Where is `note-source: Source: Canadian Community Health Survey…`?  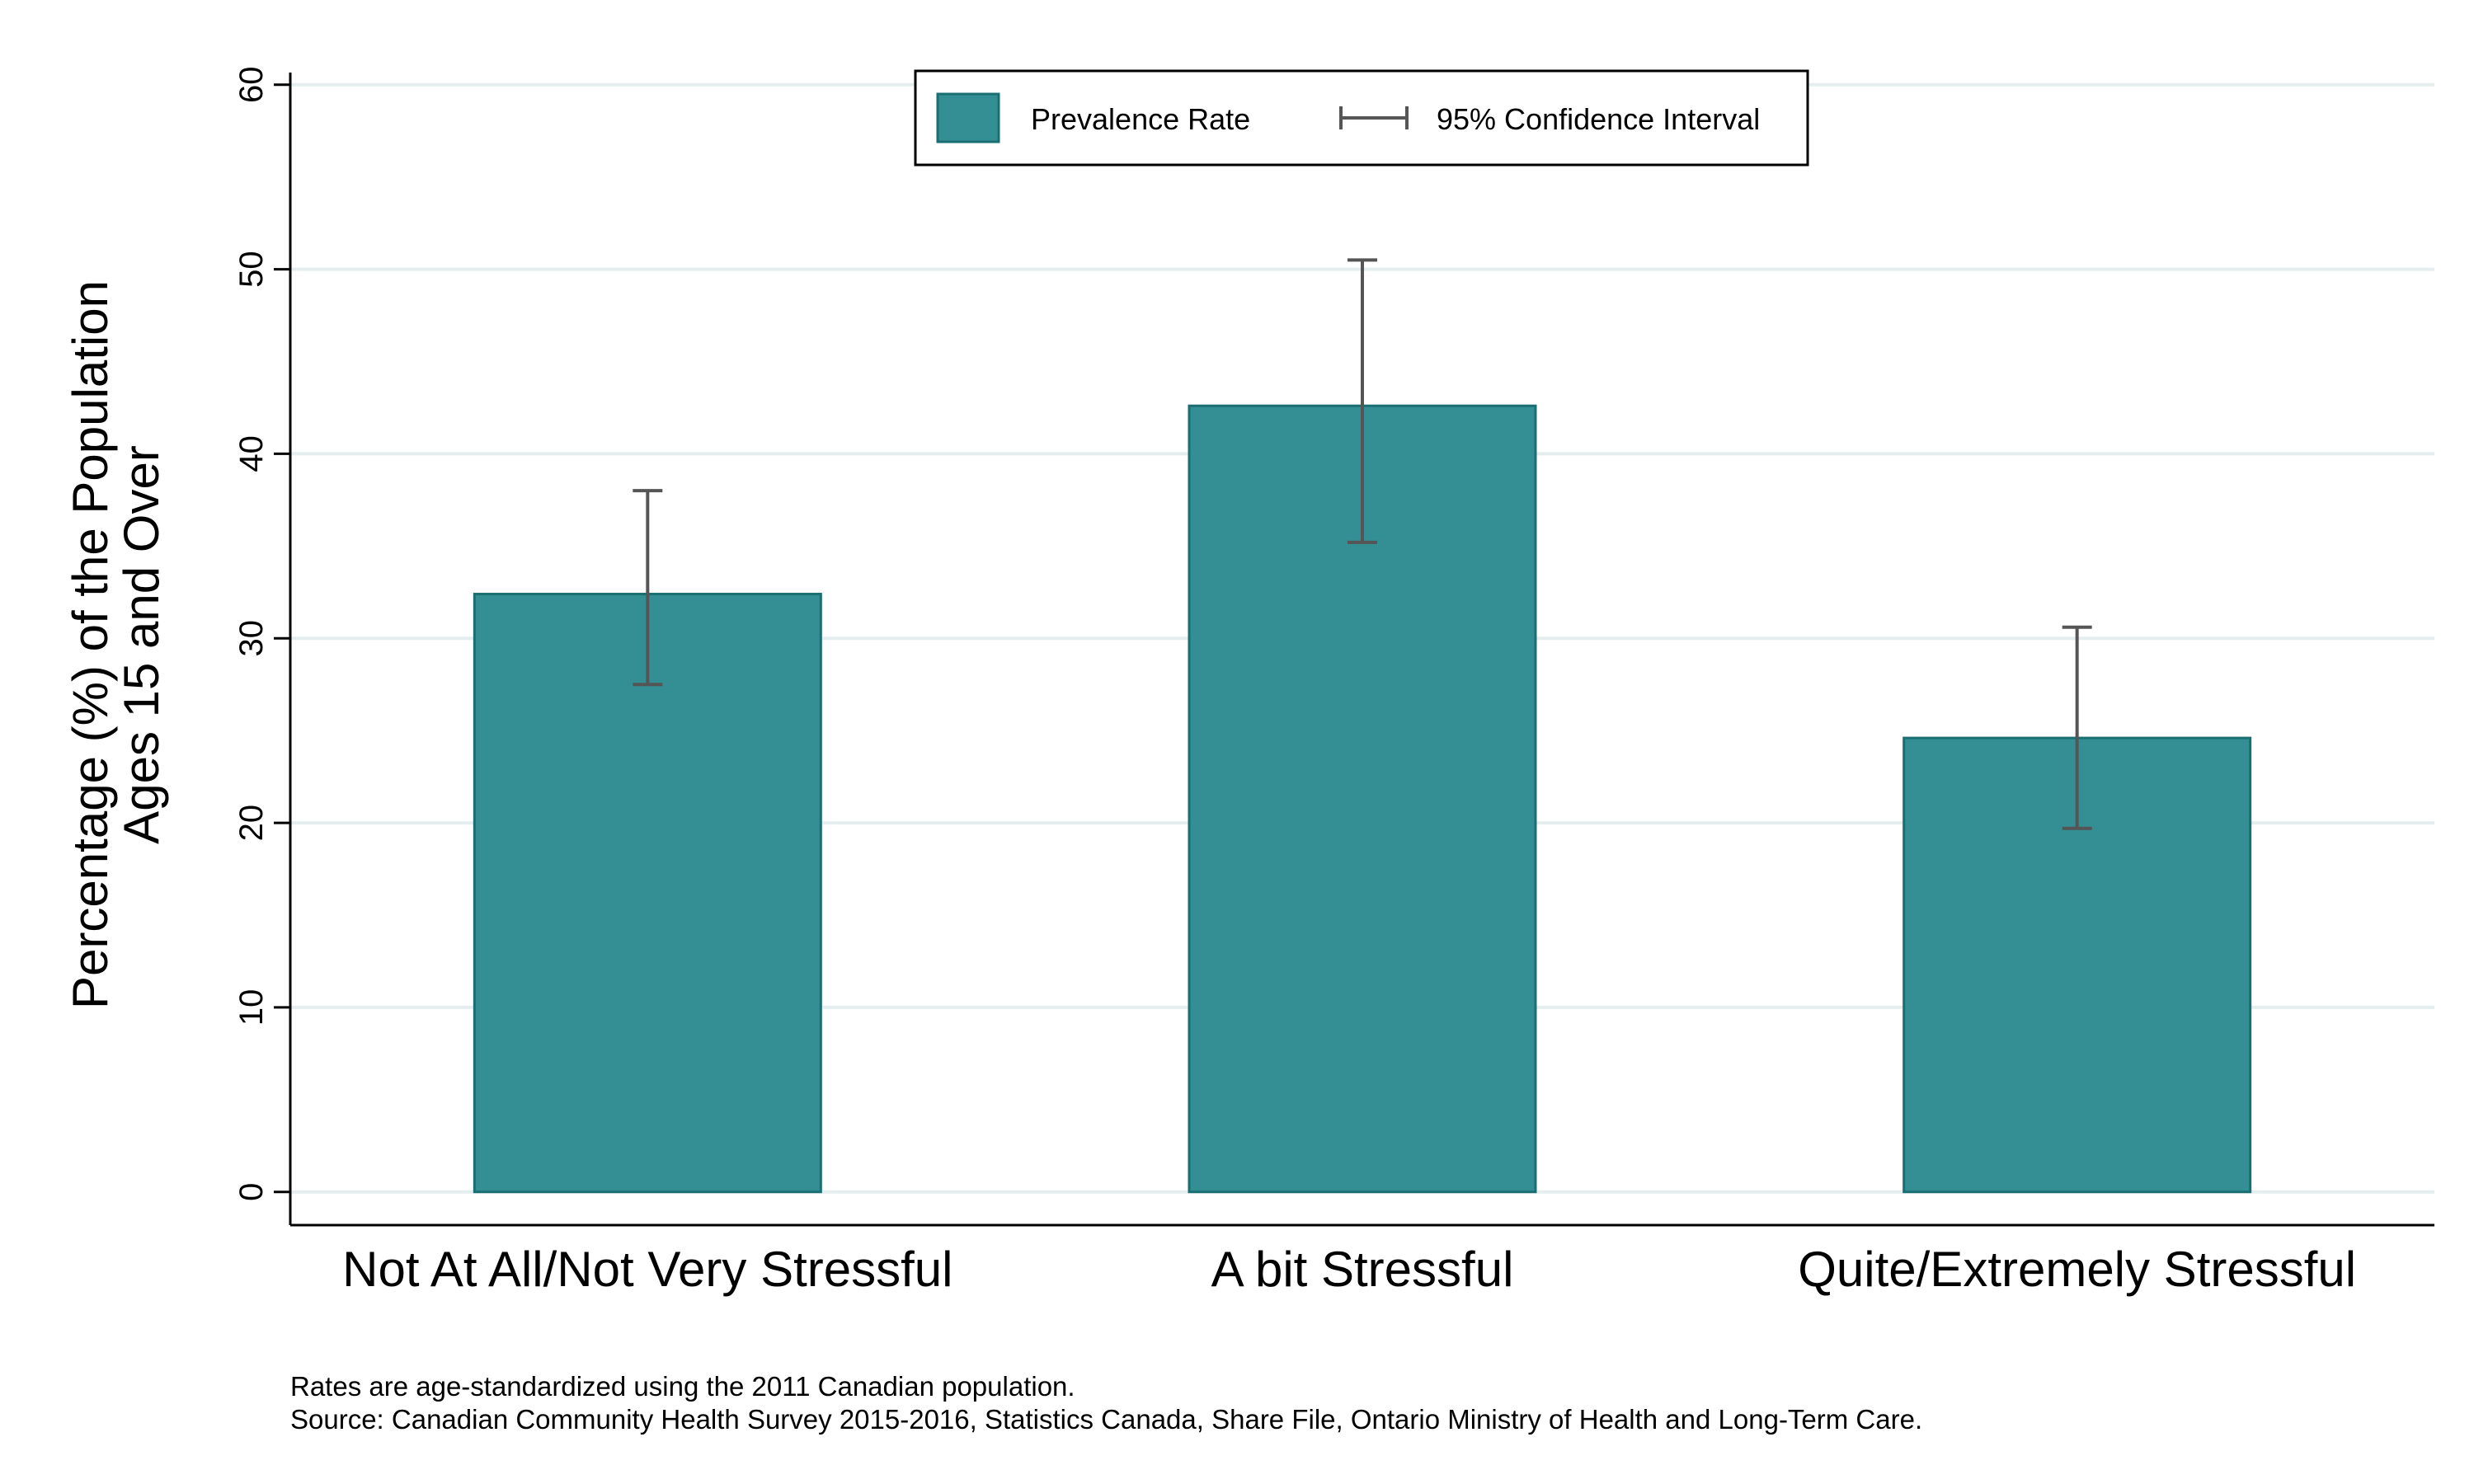 note-source: Source: Canadian Community Health Survey… is located at coordinates (1106, 1419).